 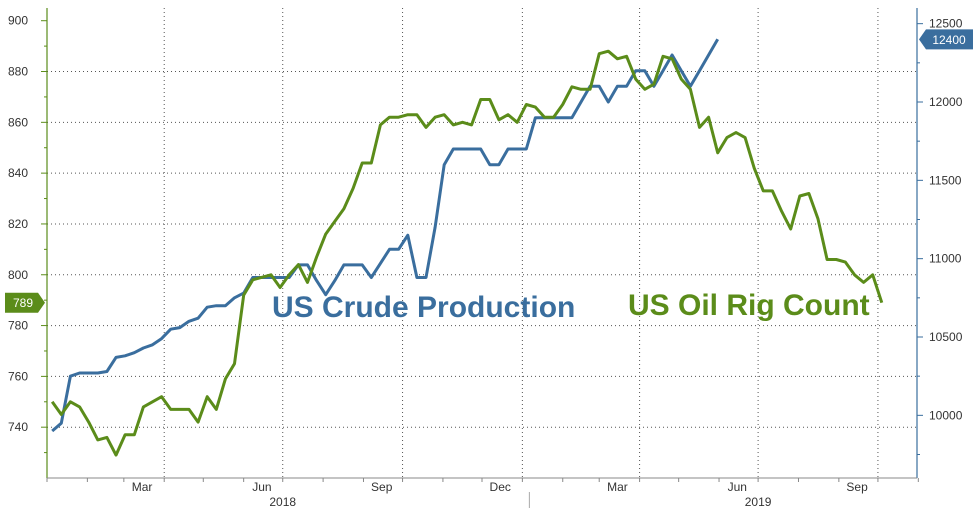 I want to click on left-tick-label: 820, so click(x=18, y=224).